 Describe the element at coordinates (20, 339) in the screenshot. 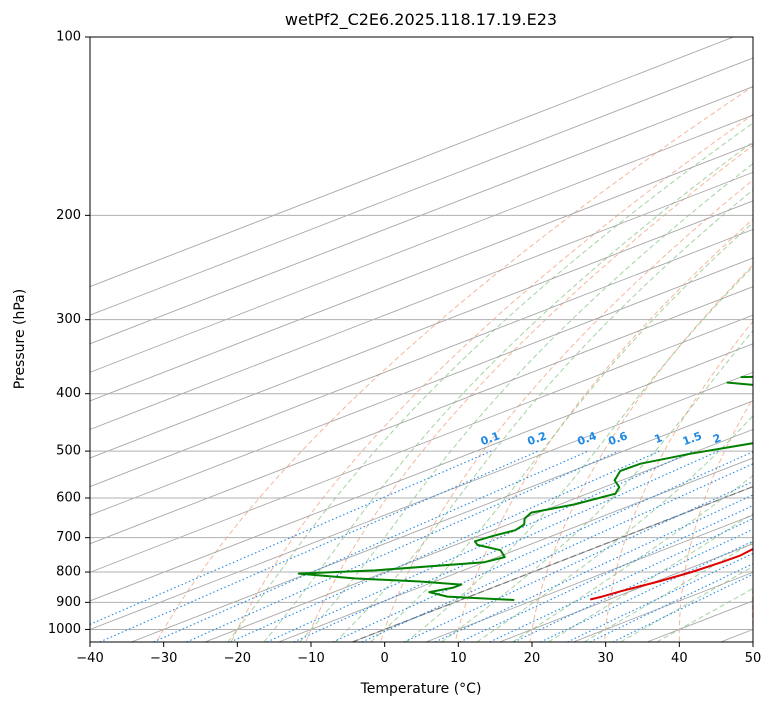

I see `y-axis-label: Pressure (hPa)` at that location.